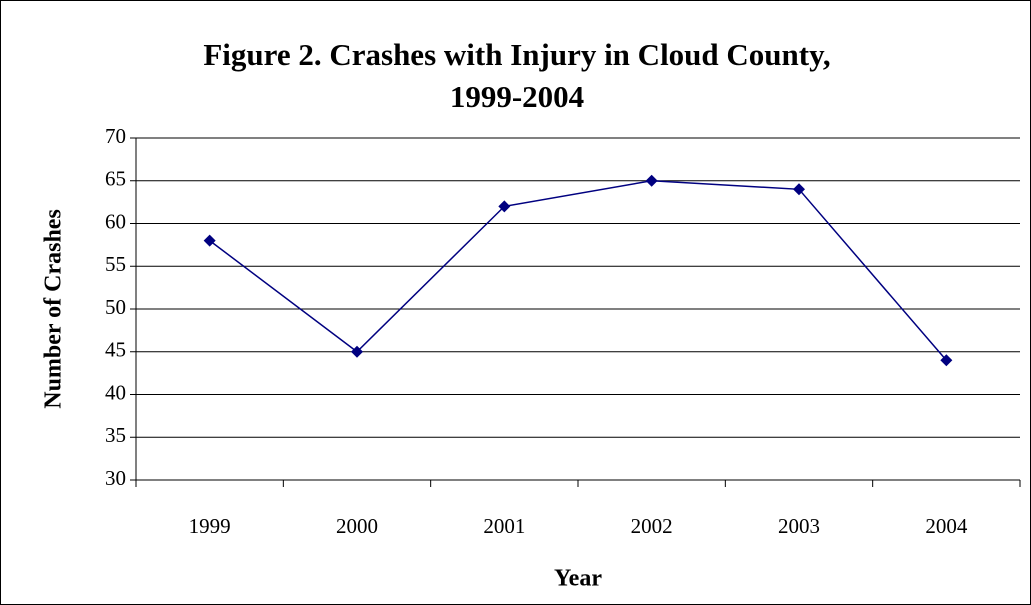  What do you see at coordinates (578, 579) in the screenshot?
I see `x-axis-title: Year` at bounding box center [578, 579].